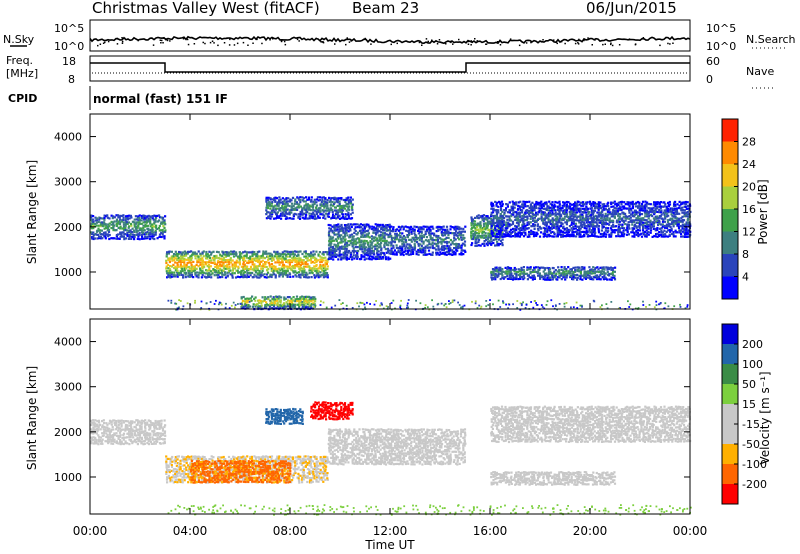 This screenshot has height=554, width=800. I want to click on date-label: 06/Jun/2015, so click(631, 8).